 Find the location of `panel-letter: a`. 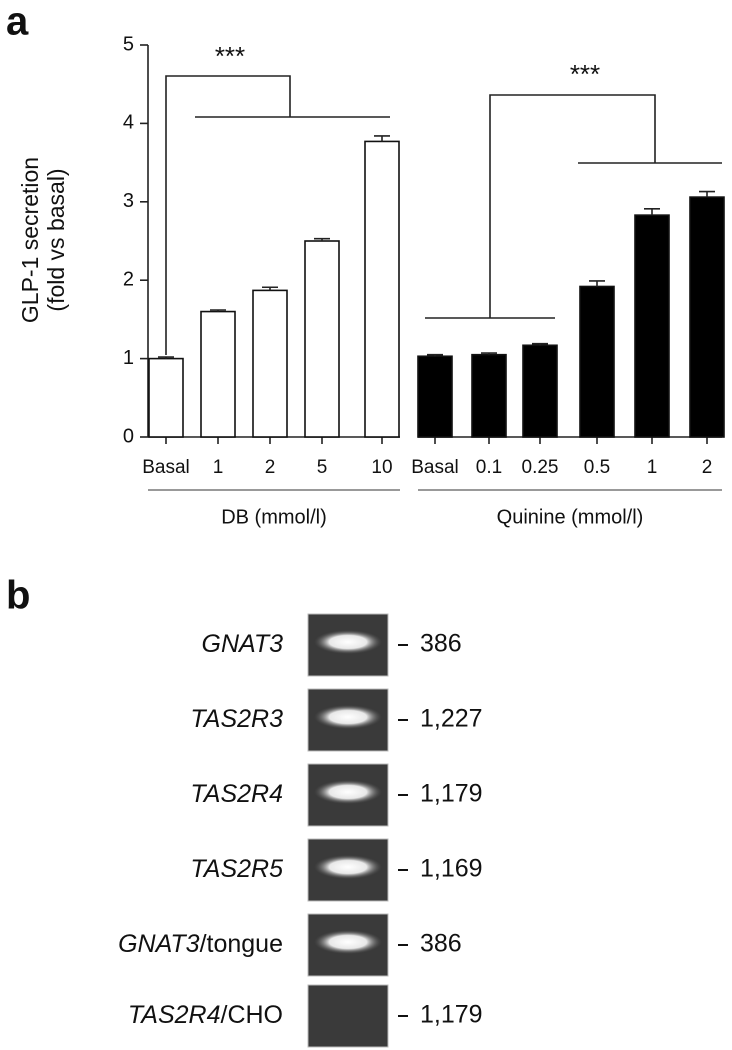

panel-letter: a is located at coordinates (17, 22).